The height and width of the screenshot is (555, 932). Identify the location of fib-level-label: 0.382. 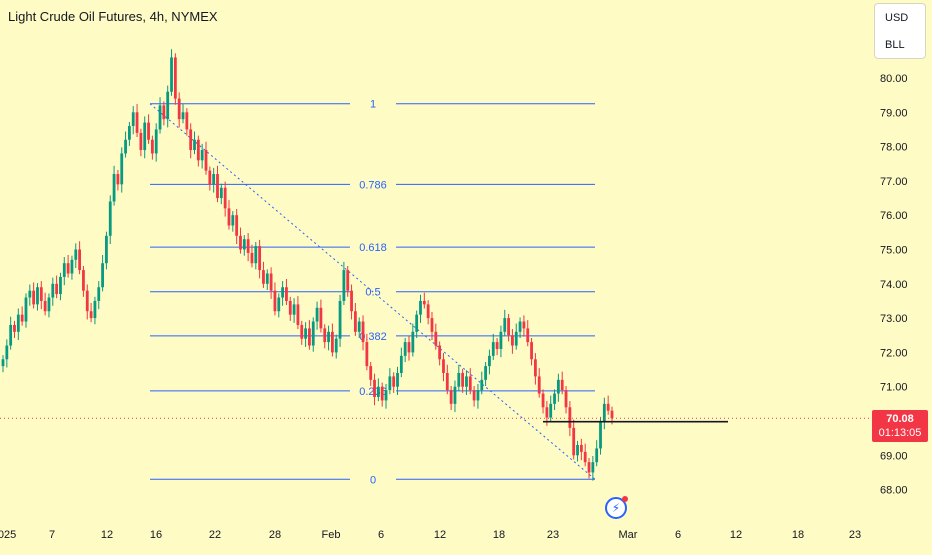
(373, 337).